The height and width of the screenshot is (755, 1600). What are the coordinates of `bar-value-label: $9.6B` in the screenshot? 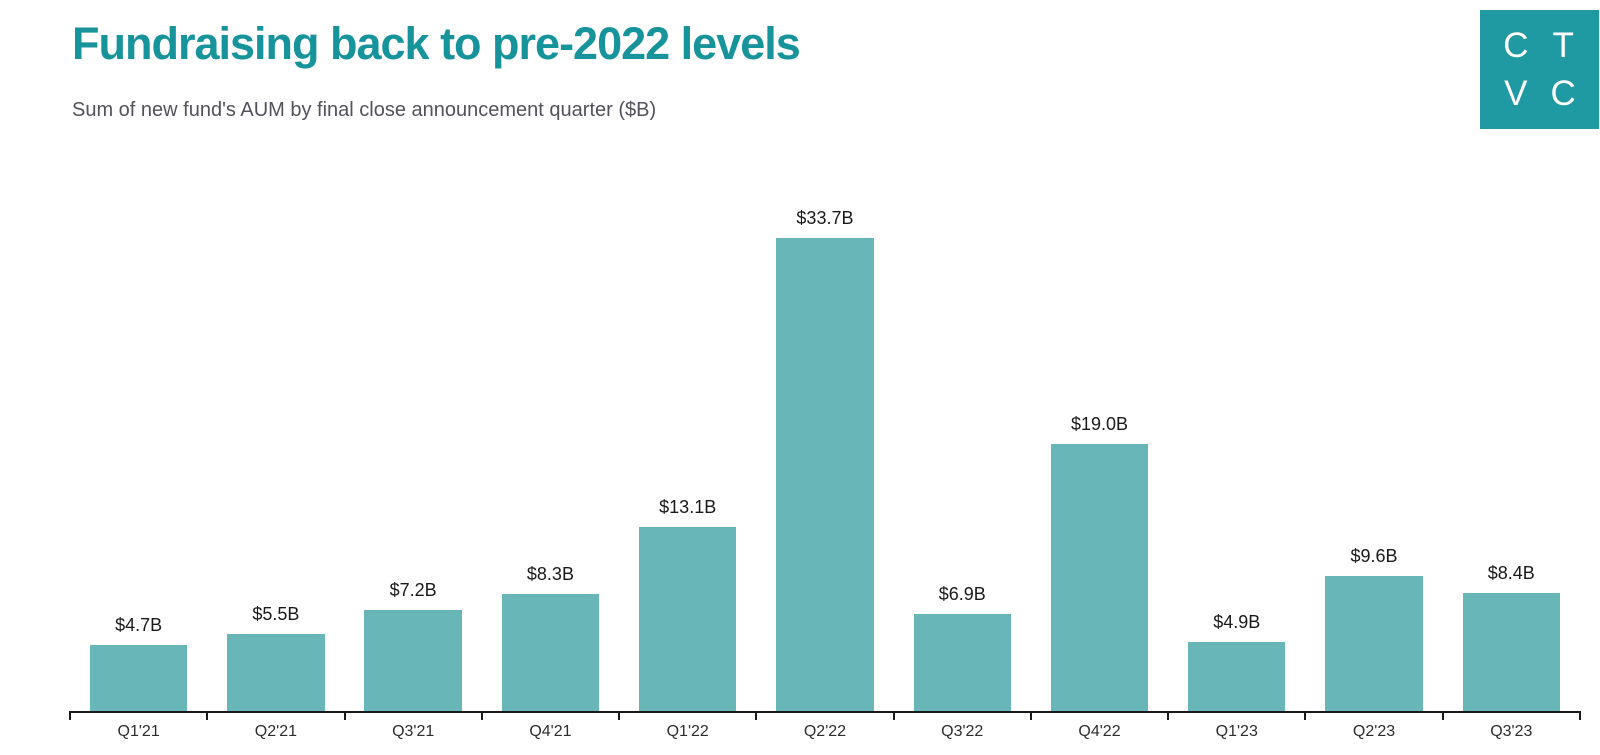 It's located at (1374, 556).